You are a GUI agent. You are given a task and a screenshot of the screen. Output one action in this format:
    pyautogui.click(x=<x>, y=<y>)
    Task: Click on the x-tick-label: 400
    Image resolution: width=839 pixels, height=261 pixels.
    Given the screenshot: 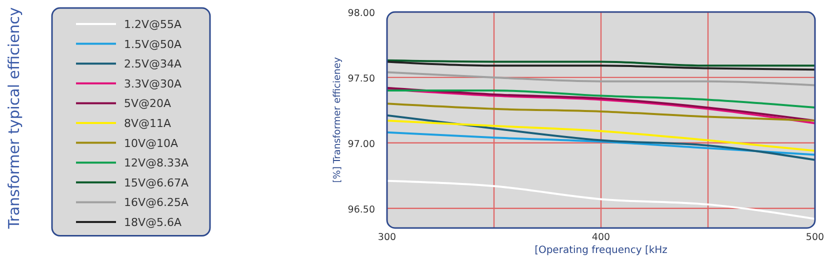 What is the action you would take?
    pyautogui.click(x=601, y=237)
    